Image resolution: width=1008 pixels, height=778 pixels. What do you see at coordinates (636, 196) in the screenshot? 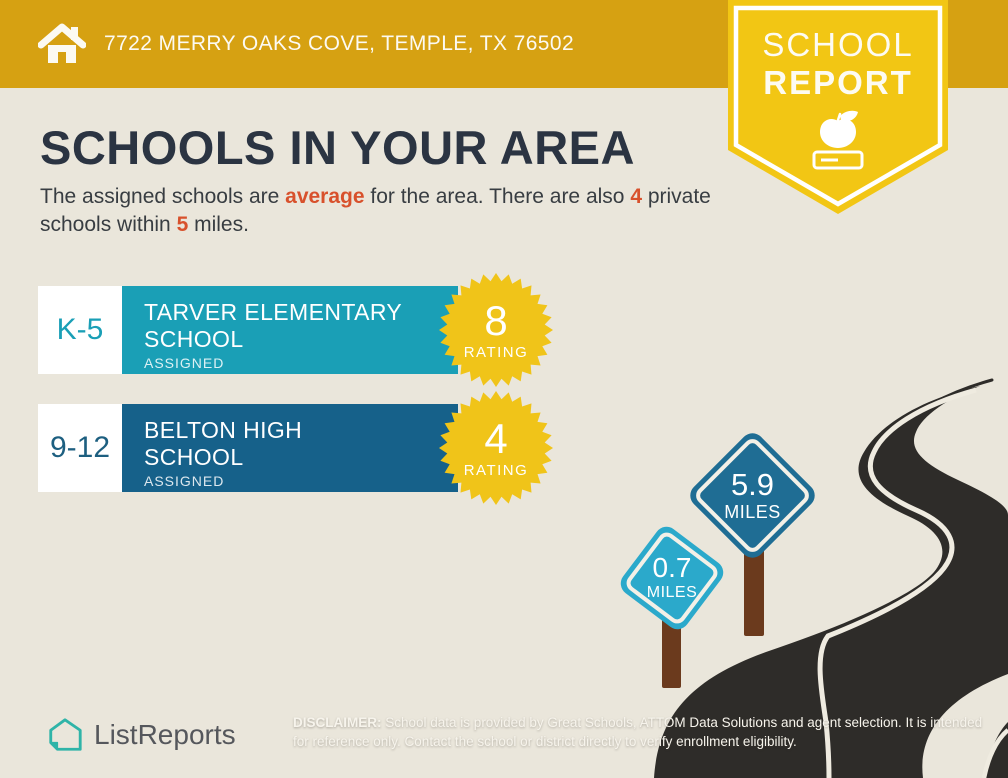
I see `private-school-count: 4` at bounding box center [636, 196].